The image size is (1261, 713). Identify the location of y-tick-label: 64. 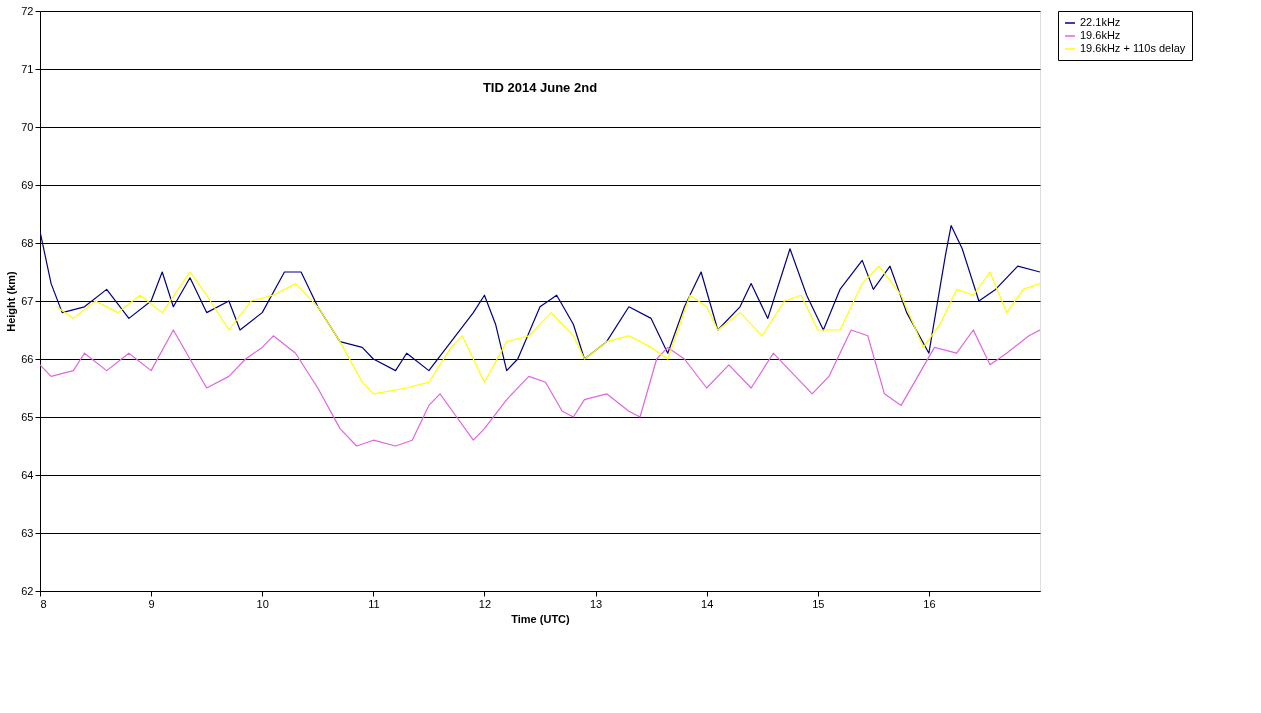
(27, 474).